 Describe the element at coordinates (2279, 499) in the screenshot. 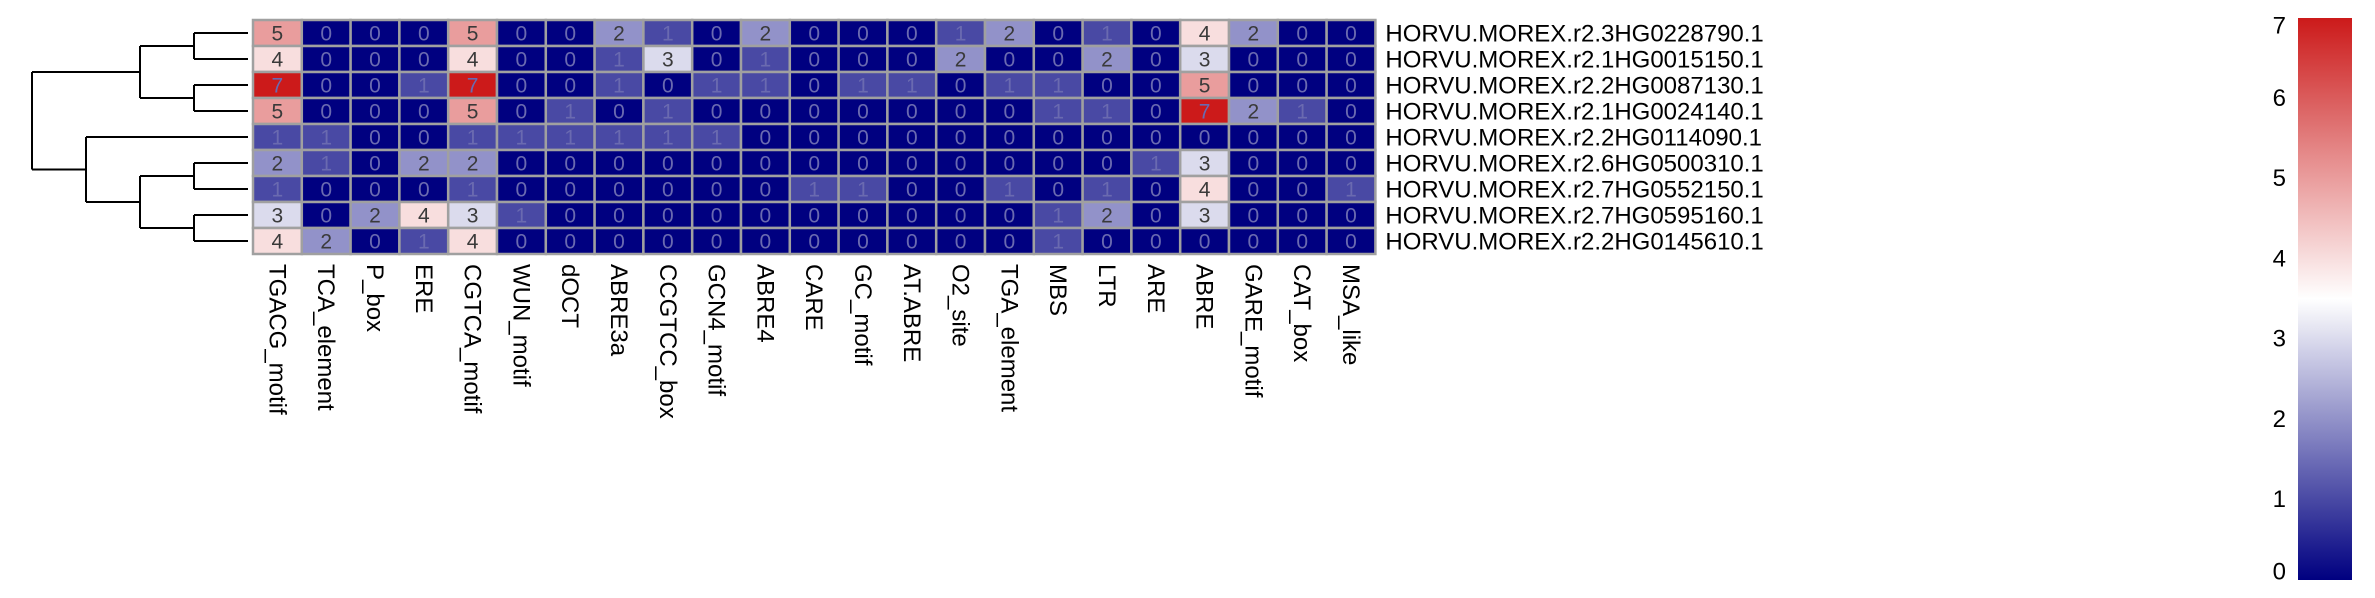

I see `legend-tick-label: 1` at that location.